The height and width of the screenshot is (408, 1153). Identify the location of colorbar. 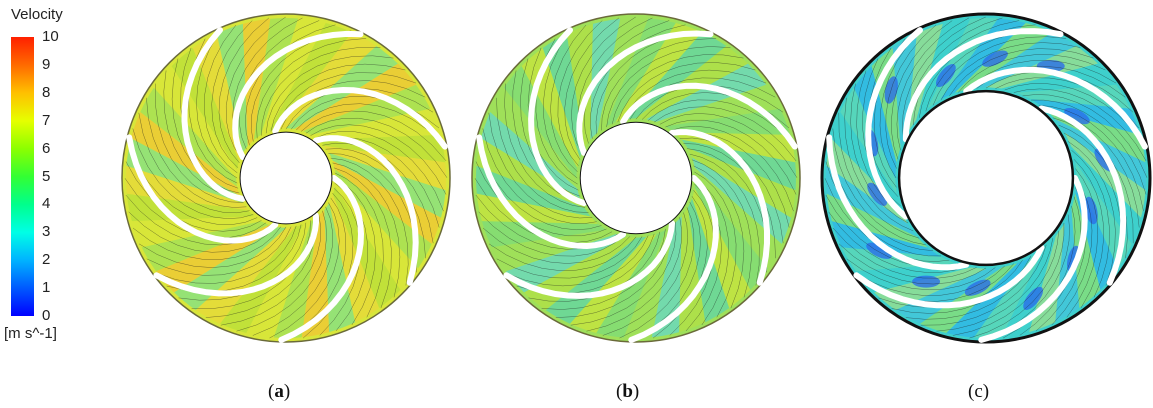
(22, 176).